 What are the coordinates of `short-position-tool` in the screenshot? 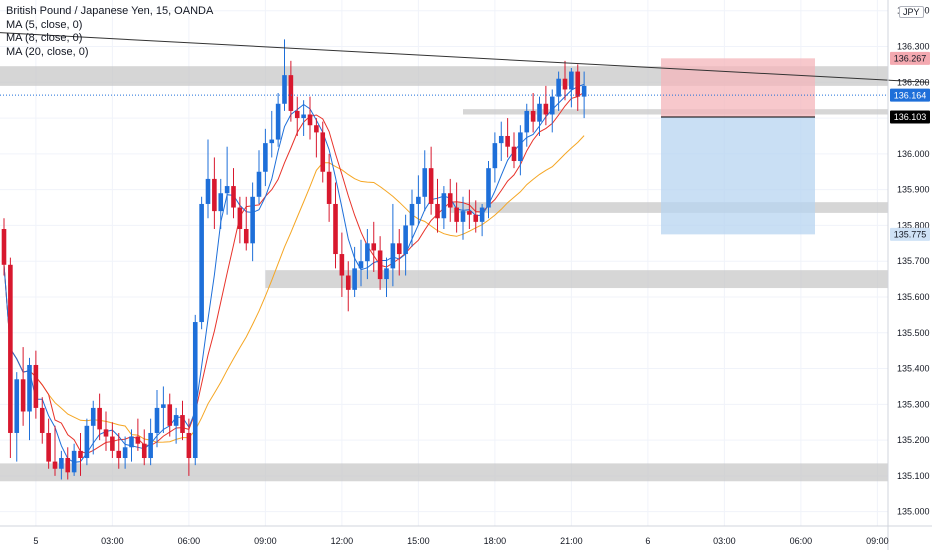 It's located at (738, 146).